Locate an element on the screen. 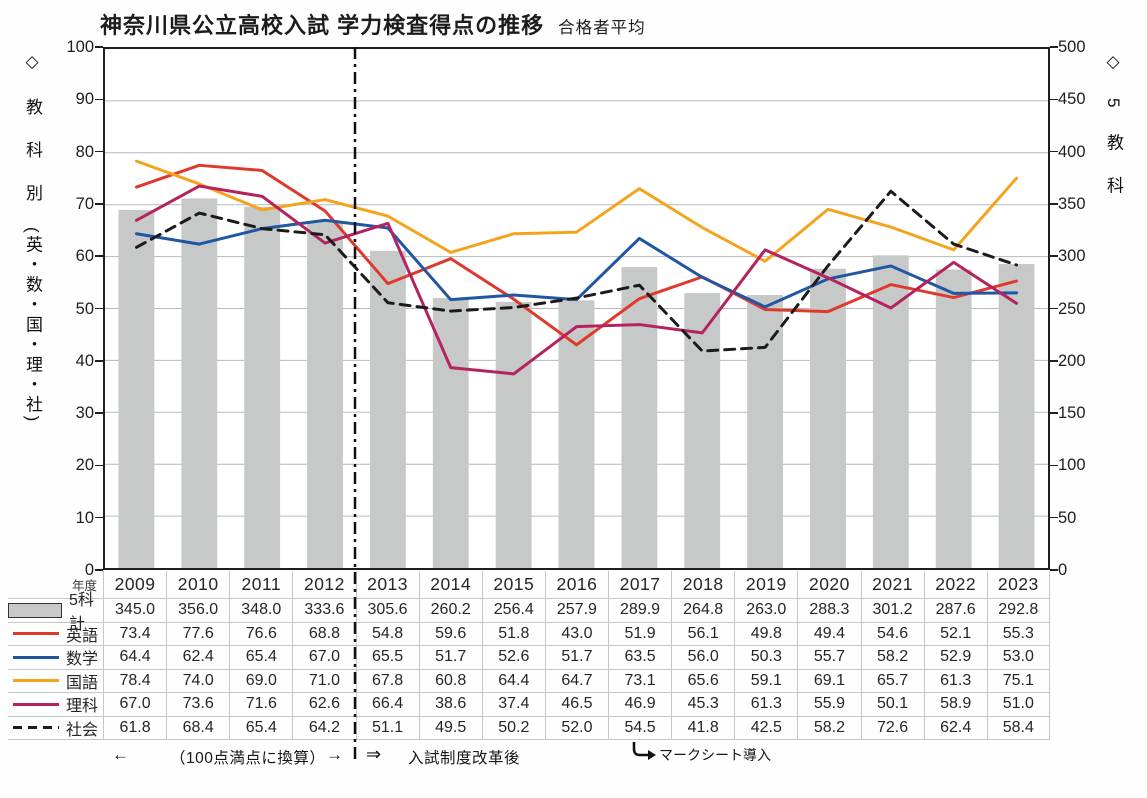 Image resolution: width=1147 pixels, height=798 pixels. curved-arrow-icon is located at coordinates (644, 751).